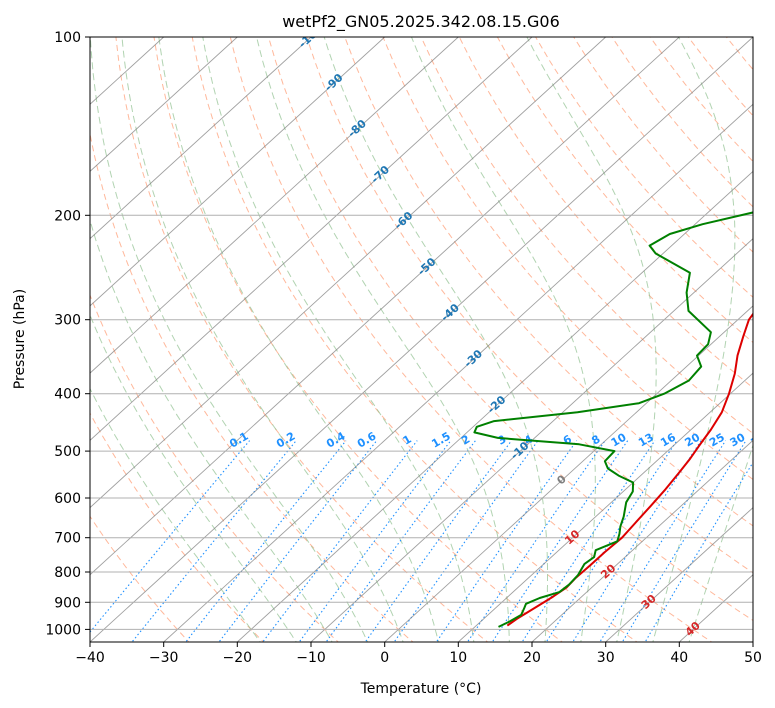  I want to click on x-tick-label: −30, so click(164, 658).